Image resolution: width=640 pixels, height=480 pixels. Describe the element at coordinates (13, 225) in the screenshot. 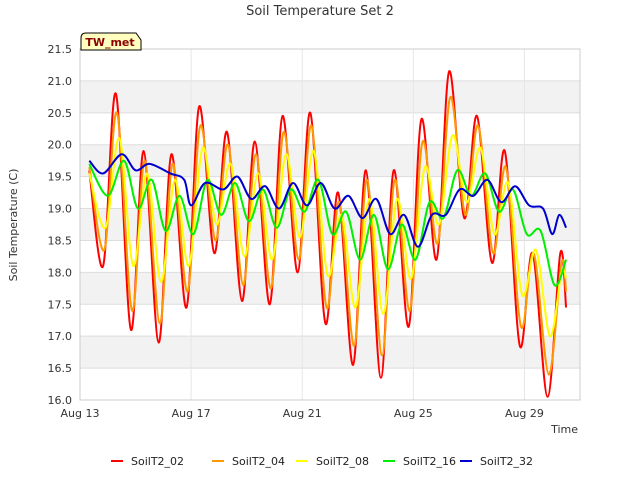

I see `y-axis-label: Soil Temperature (C)` at that location.